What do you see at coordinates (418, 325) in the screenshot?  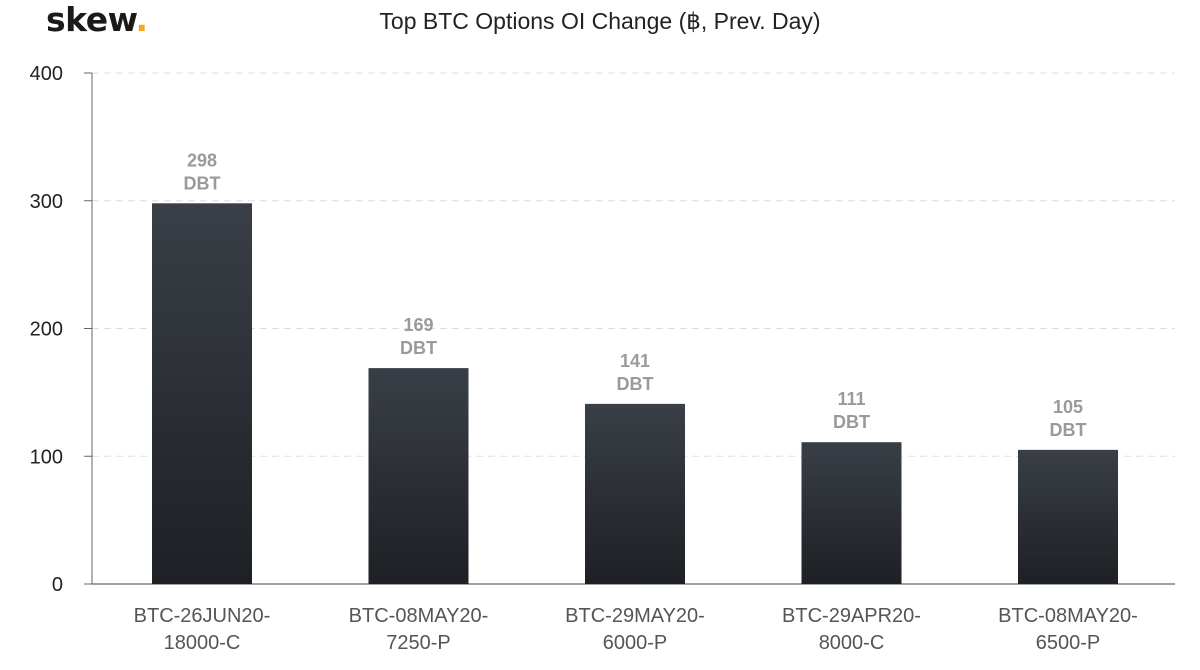 I see `bar-value-label: 169` at bounding box center [418, 325].